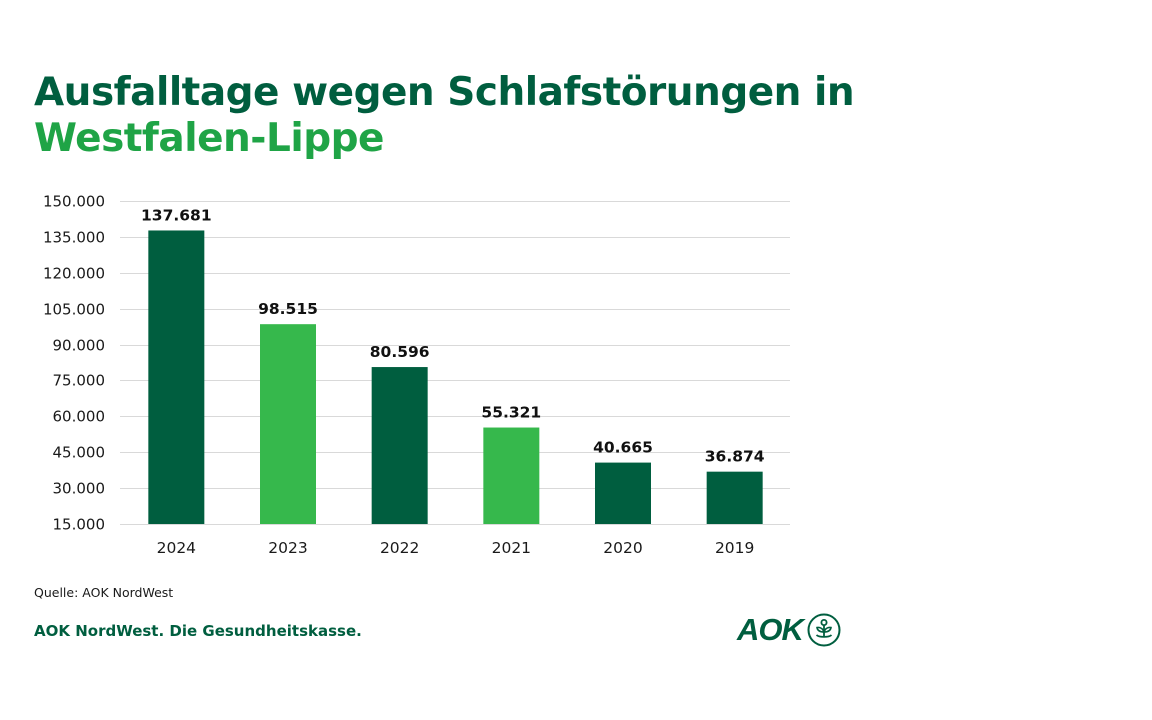  What do you see at coordinates (288, 309) in the screenshot?
I see `data-label-2023: 98.515` at bounding box center [288, 309].